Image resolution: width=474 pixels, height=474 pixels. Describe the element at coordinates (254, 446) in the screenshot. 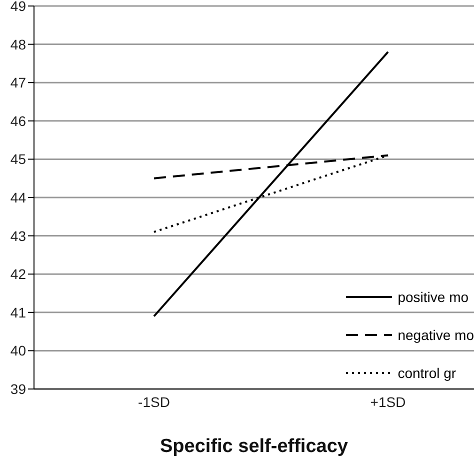

I see `x-axis-title: Specific self-efficacy` at that location.